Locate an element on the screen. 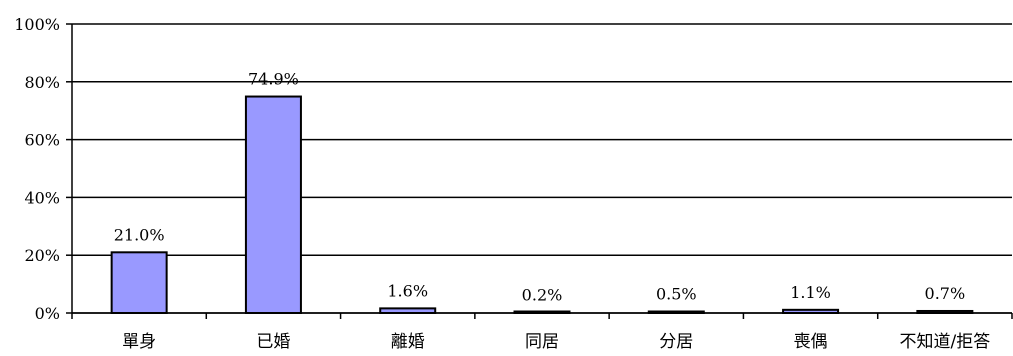 The height and width of the screenshot is (356, 1013). y-tick-label: 60% is located at coordinates (42, 140).